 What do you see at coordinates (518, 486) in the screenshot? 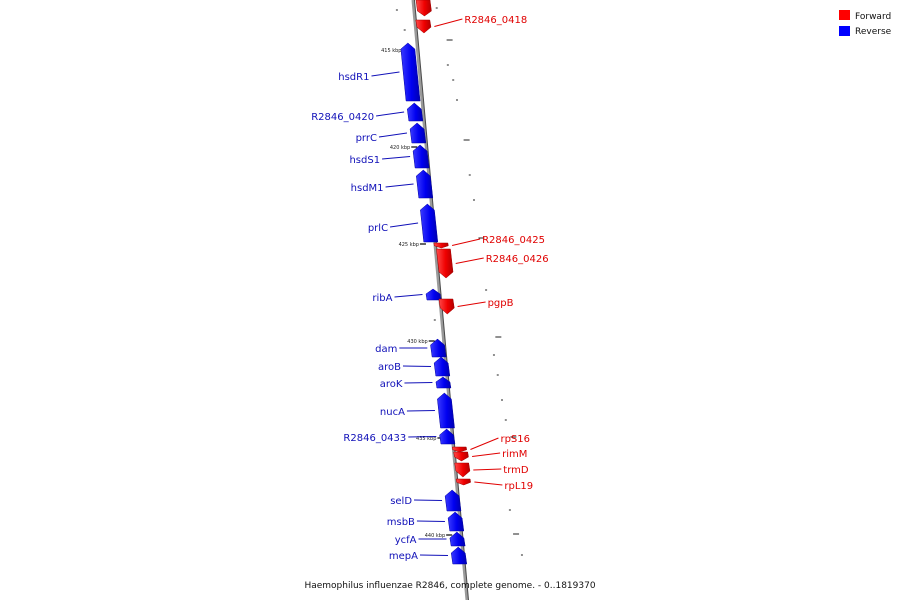
I see `gene-label-rpl19: rpL19` at bounding box center [518, 486].